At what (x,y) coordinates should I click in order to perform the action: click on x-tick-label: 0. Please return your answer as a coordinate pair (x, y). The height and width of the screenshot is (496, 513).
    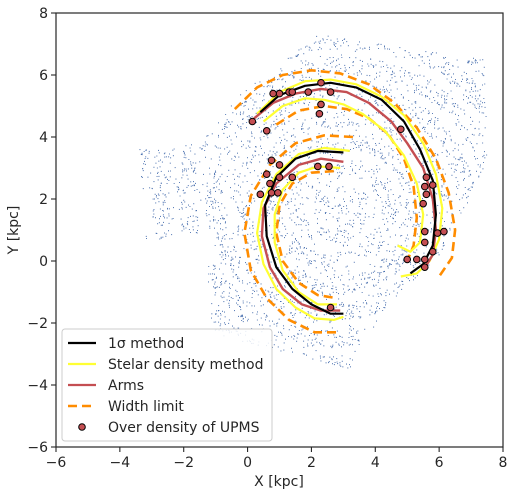
    Looking at the image, I should click on (247, 463).